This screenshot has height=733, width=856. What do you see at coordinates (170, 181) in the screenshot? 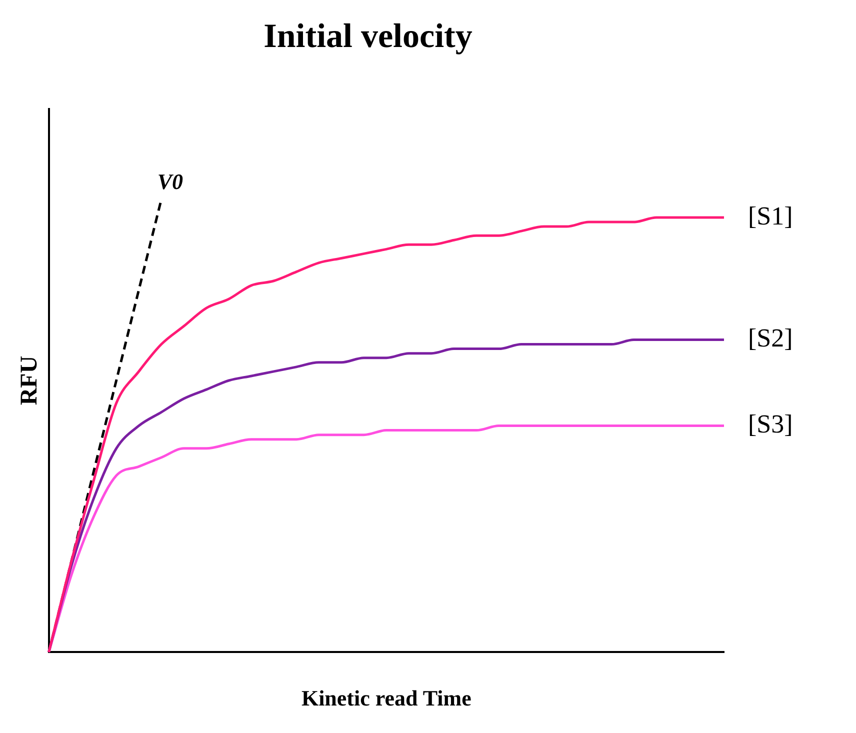
I see `series-label: V0` at bounding box center [170, 181].